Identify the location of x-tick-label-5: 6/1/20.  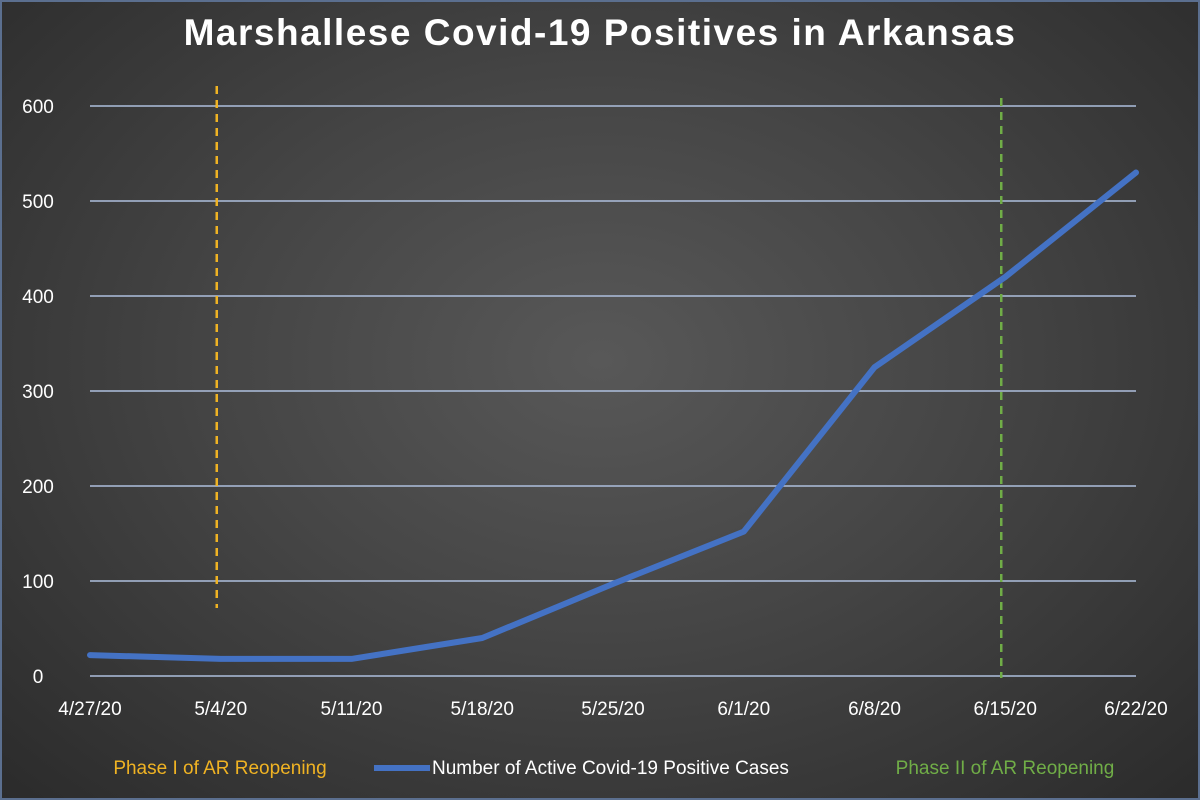
(743, 709).